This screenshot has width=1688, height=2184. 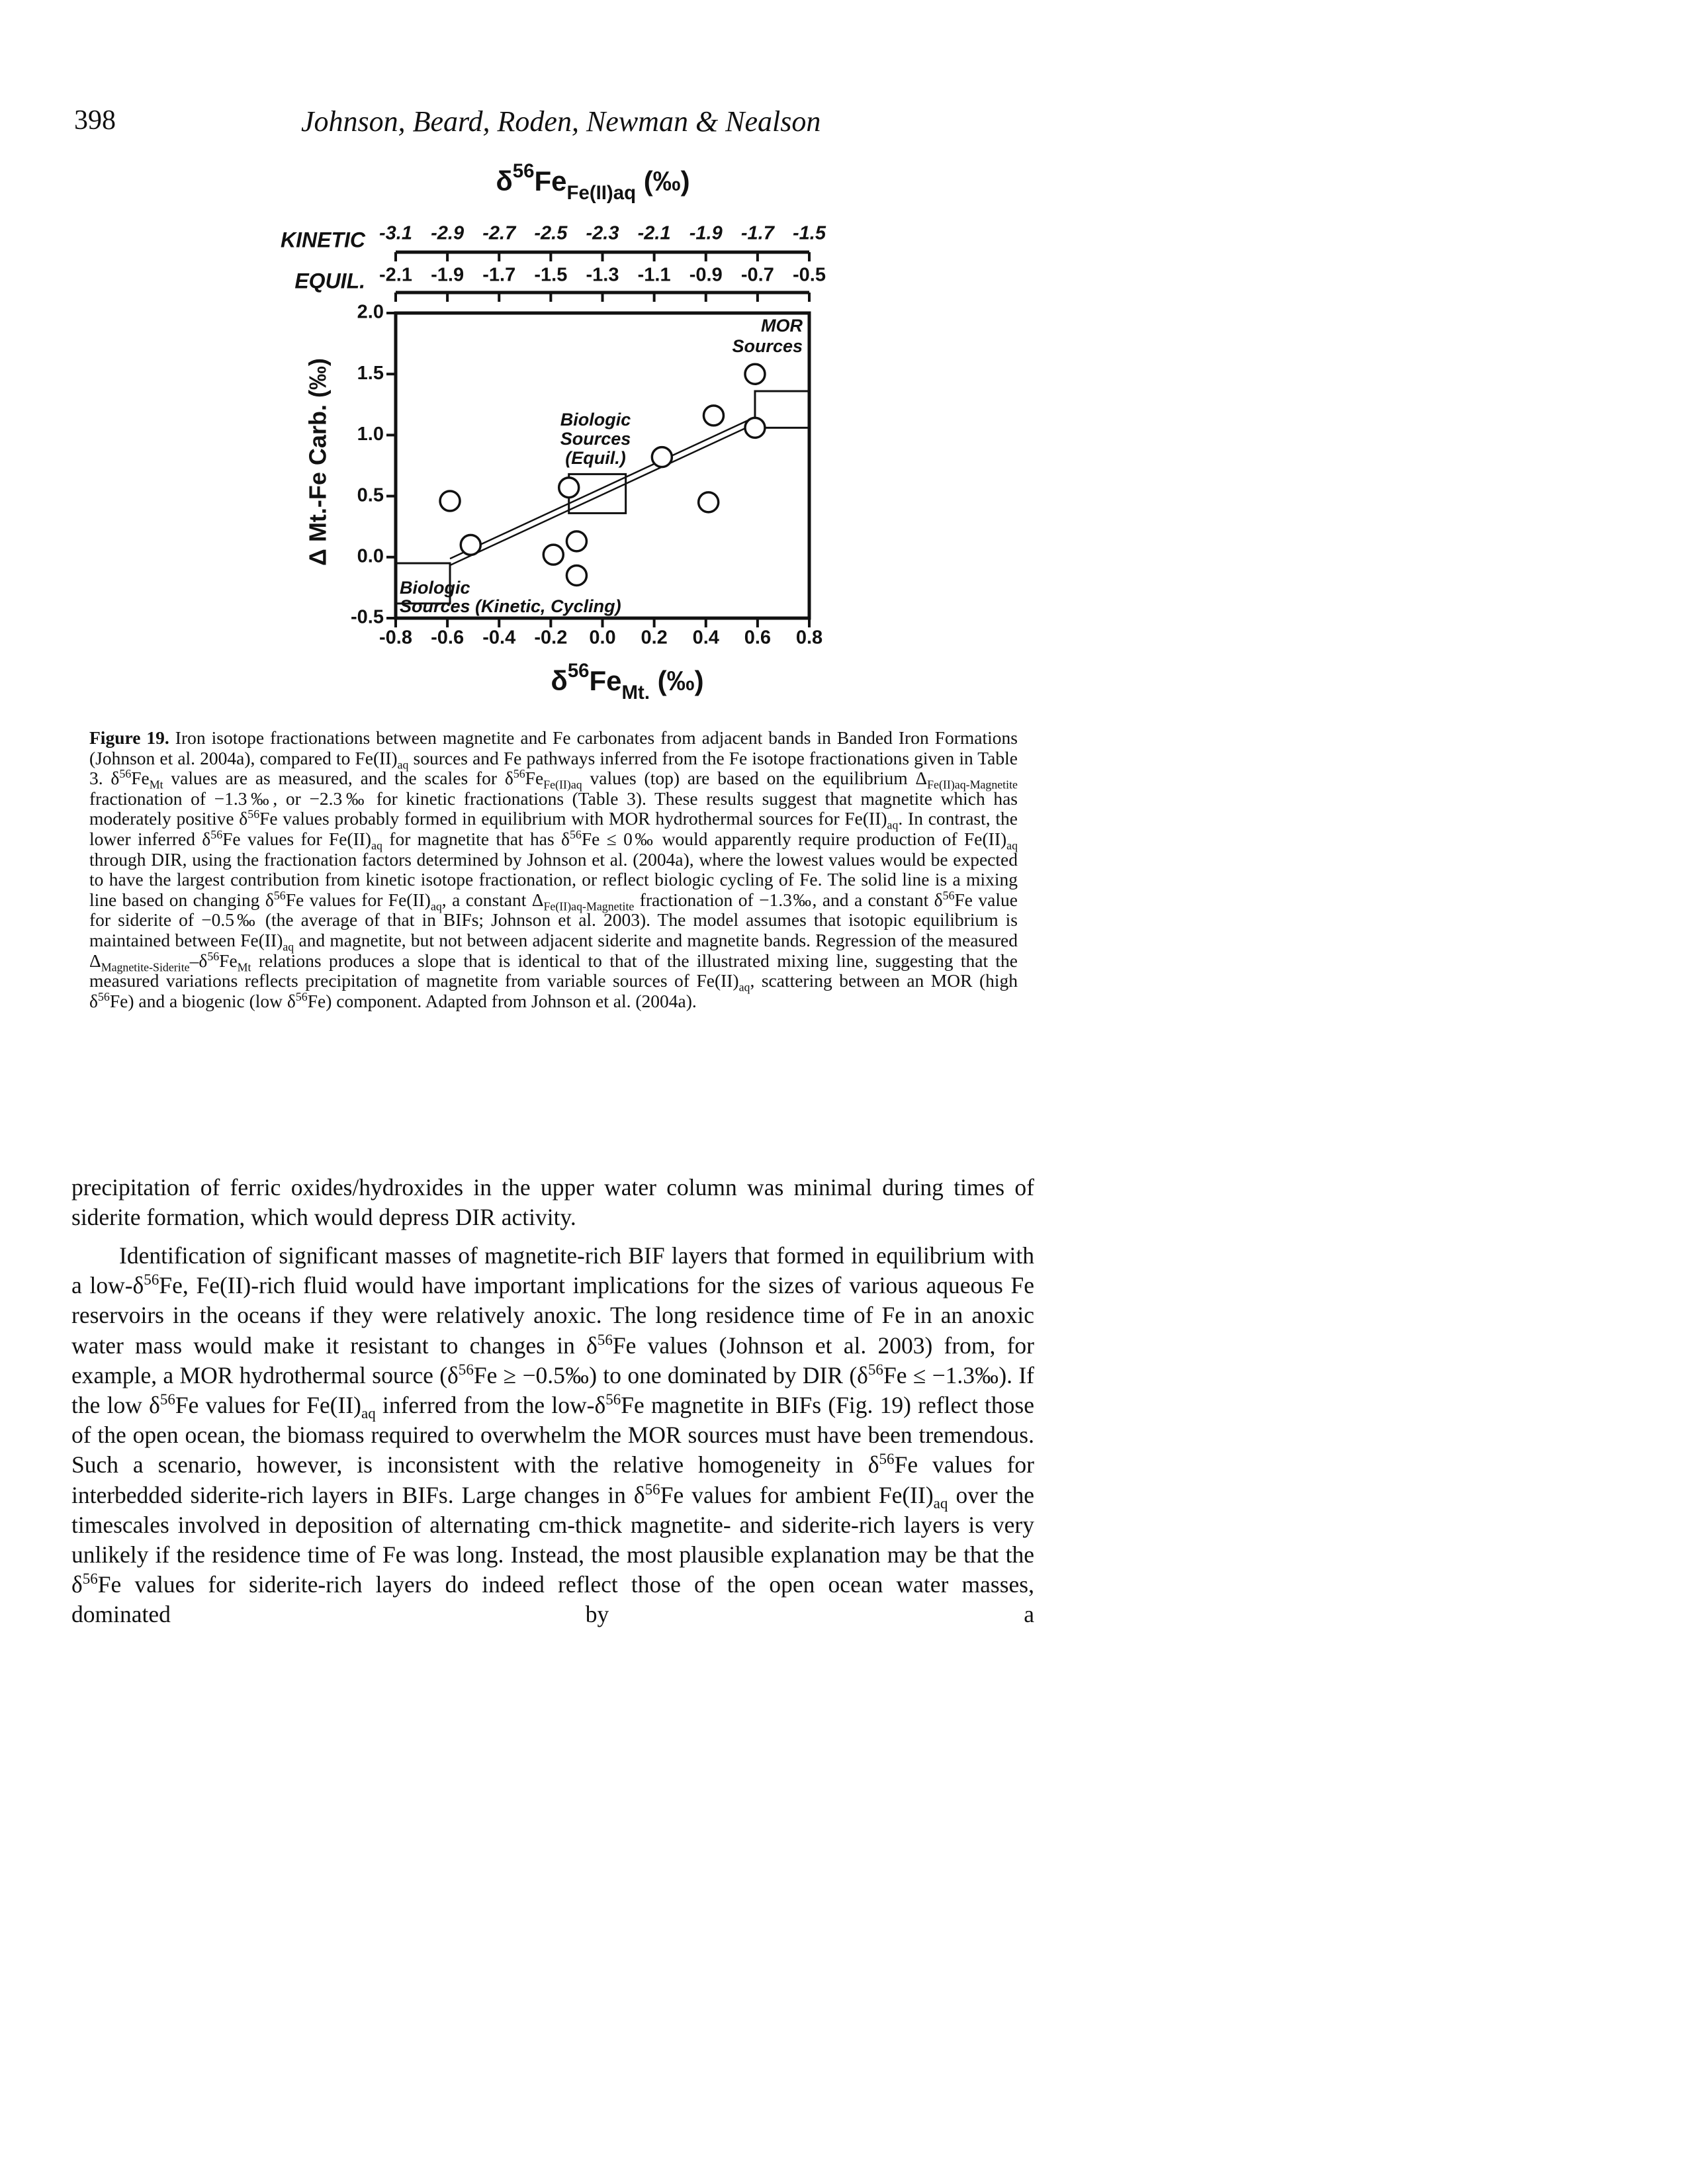 I want to click on title-run: δ, so click(x=504, y=181).